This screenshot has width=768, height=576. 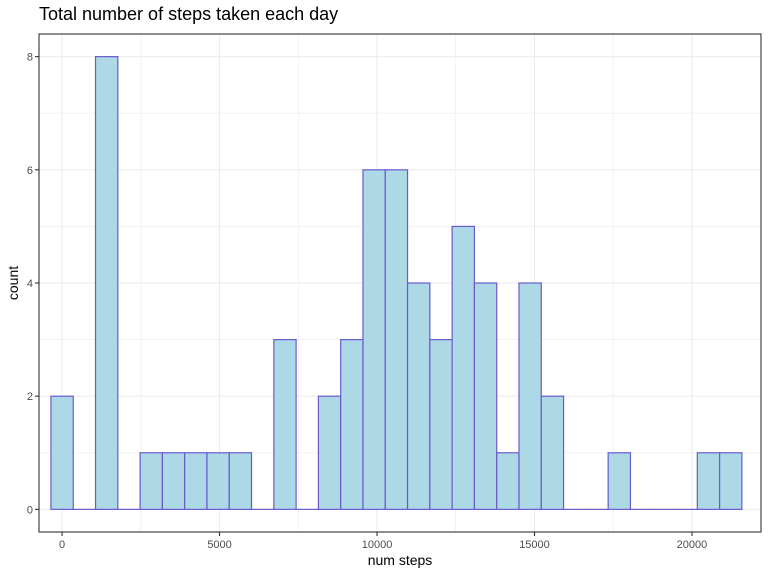 What do you see at coordinates (219, 545) in the screenshot?
I see `x-tick-label: 5000` at bounding box center [219, 545].